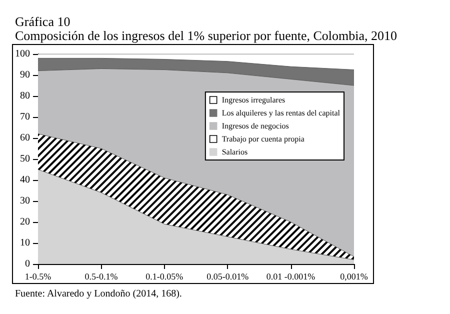 Image resolution: width=450 pixels, height=314 pixels. I want to click on y-tick-label: 10, so click(25, 243).